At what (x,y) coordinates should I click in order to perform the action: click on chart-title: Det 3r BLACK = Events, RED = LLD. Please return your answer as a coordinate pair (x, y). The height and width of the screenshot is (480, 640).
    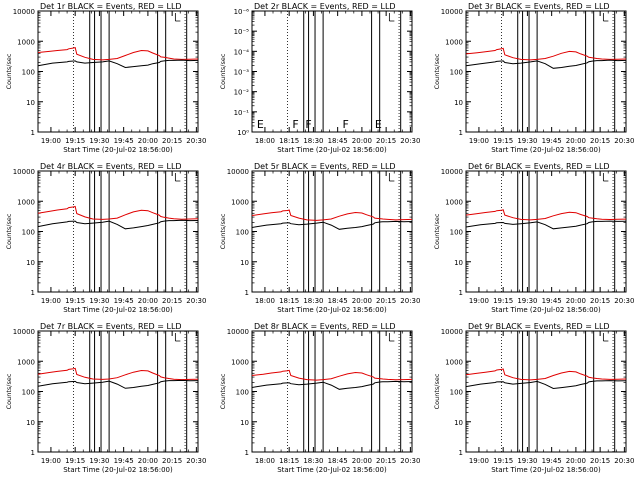
    Looking at the image, I should click on (539, 6).